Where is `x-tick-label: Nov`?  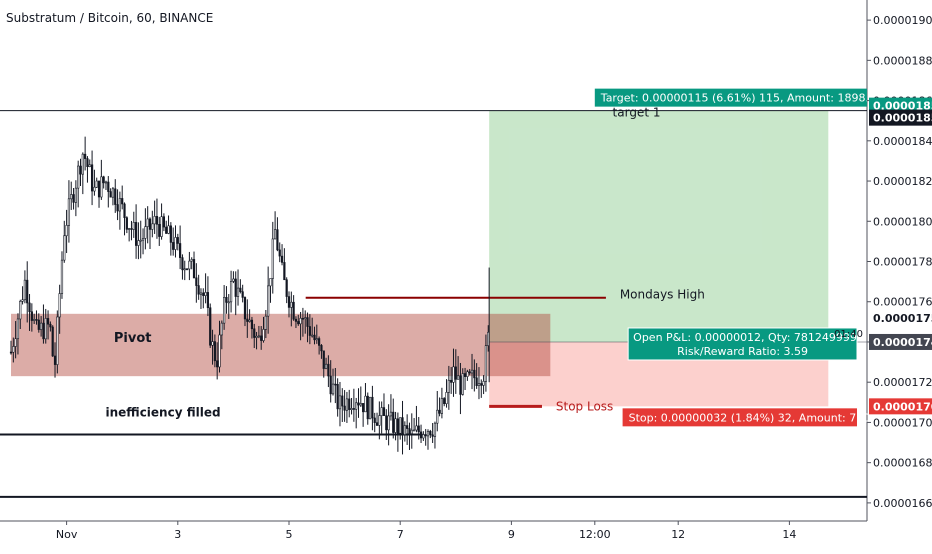
x-tick-label: Nov is located at coordinates (67, 534).